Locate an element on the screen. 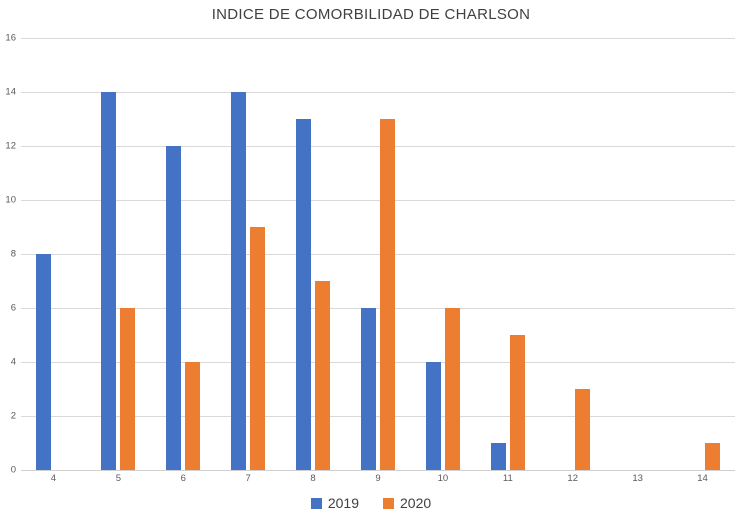 This screenshot has width=742, height=524. bar-2020-x12 is located at coordinates (582, 429).